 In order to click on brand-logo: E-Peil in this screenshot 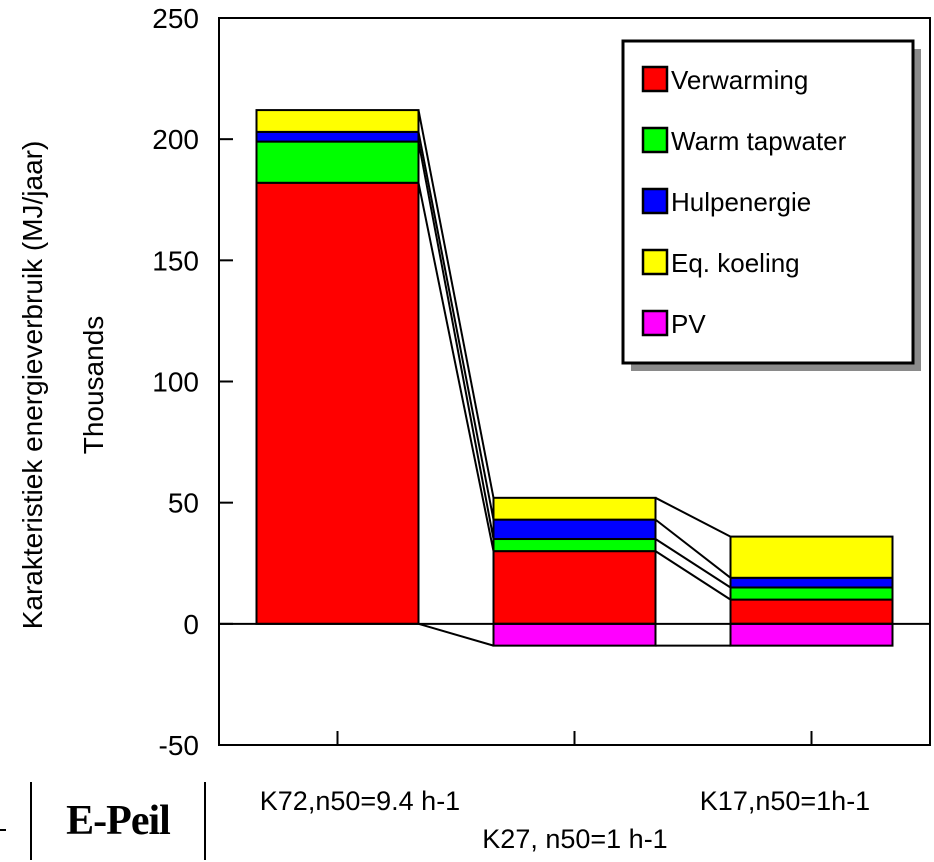, I will do `click(118, 821)`.